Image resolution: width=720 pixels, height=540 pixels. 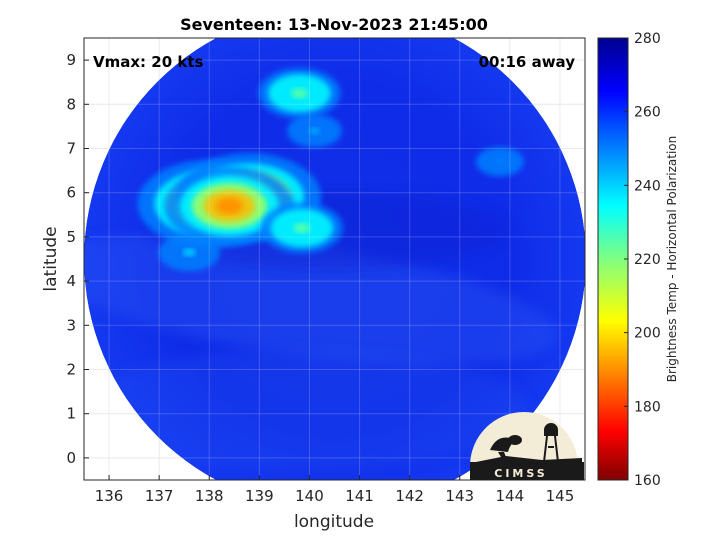 I want to click on time-away-annotation: 00:16 away, so click(x=527, y=62).